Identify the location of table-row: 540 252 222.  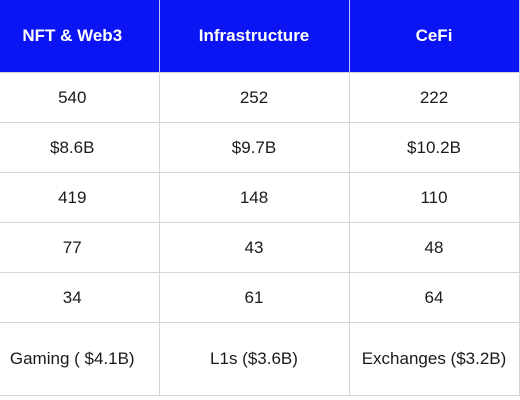
(260, 97).